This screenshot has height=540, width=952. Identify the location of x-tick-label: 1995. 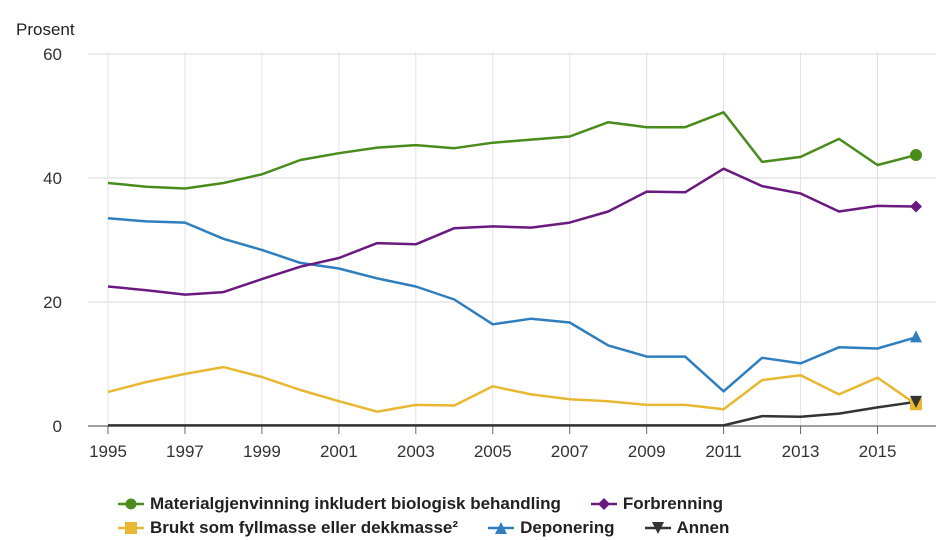
(108, 451).